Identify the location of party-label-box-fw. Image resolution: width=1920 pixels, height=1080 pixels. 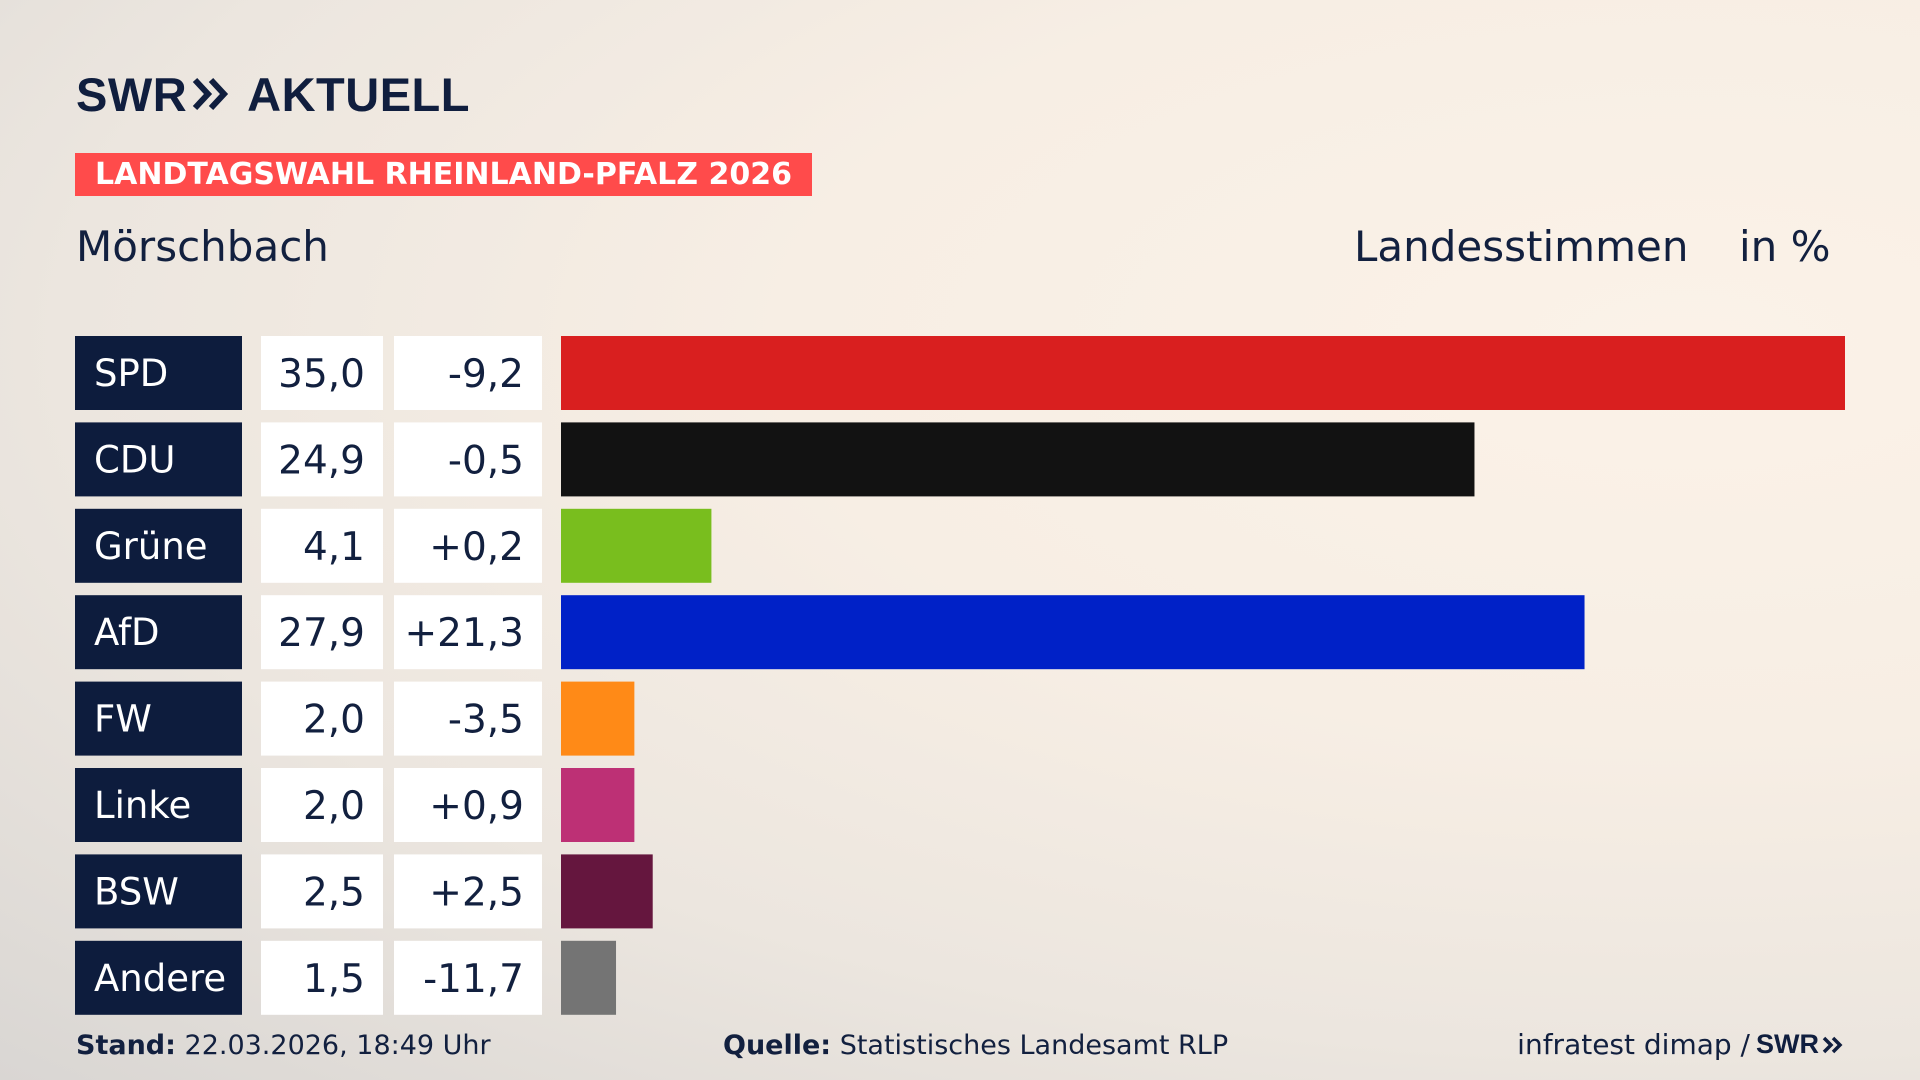
(158, 718).